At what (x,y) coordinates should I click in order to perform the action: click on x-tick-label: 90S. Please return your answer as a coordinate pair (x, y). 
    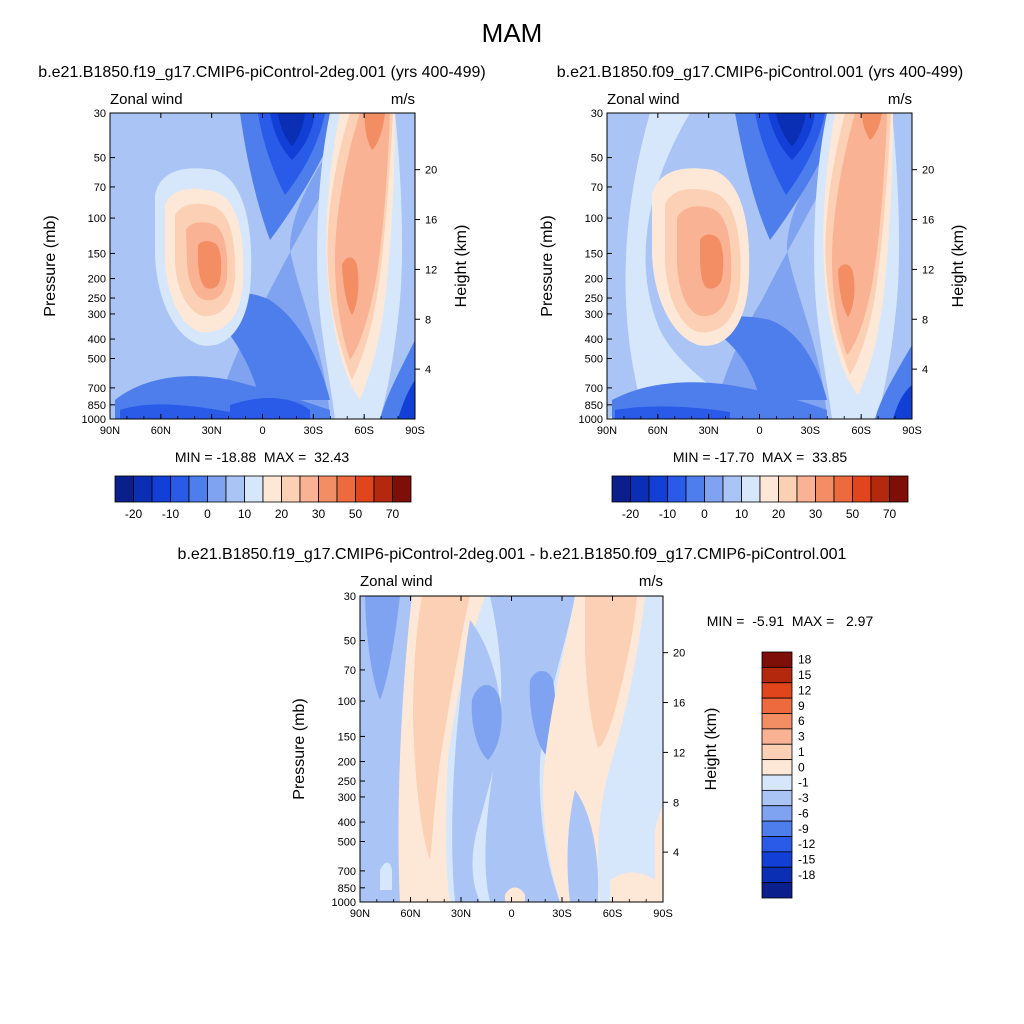
    Looking at the image, I should click on (415, 431).